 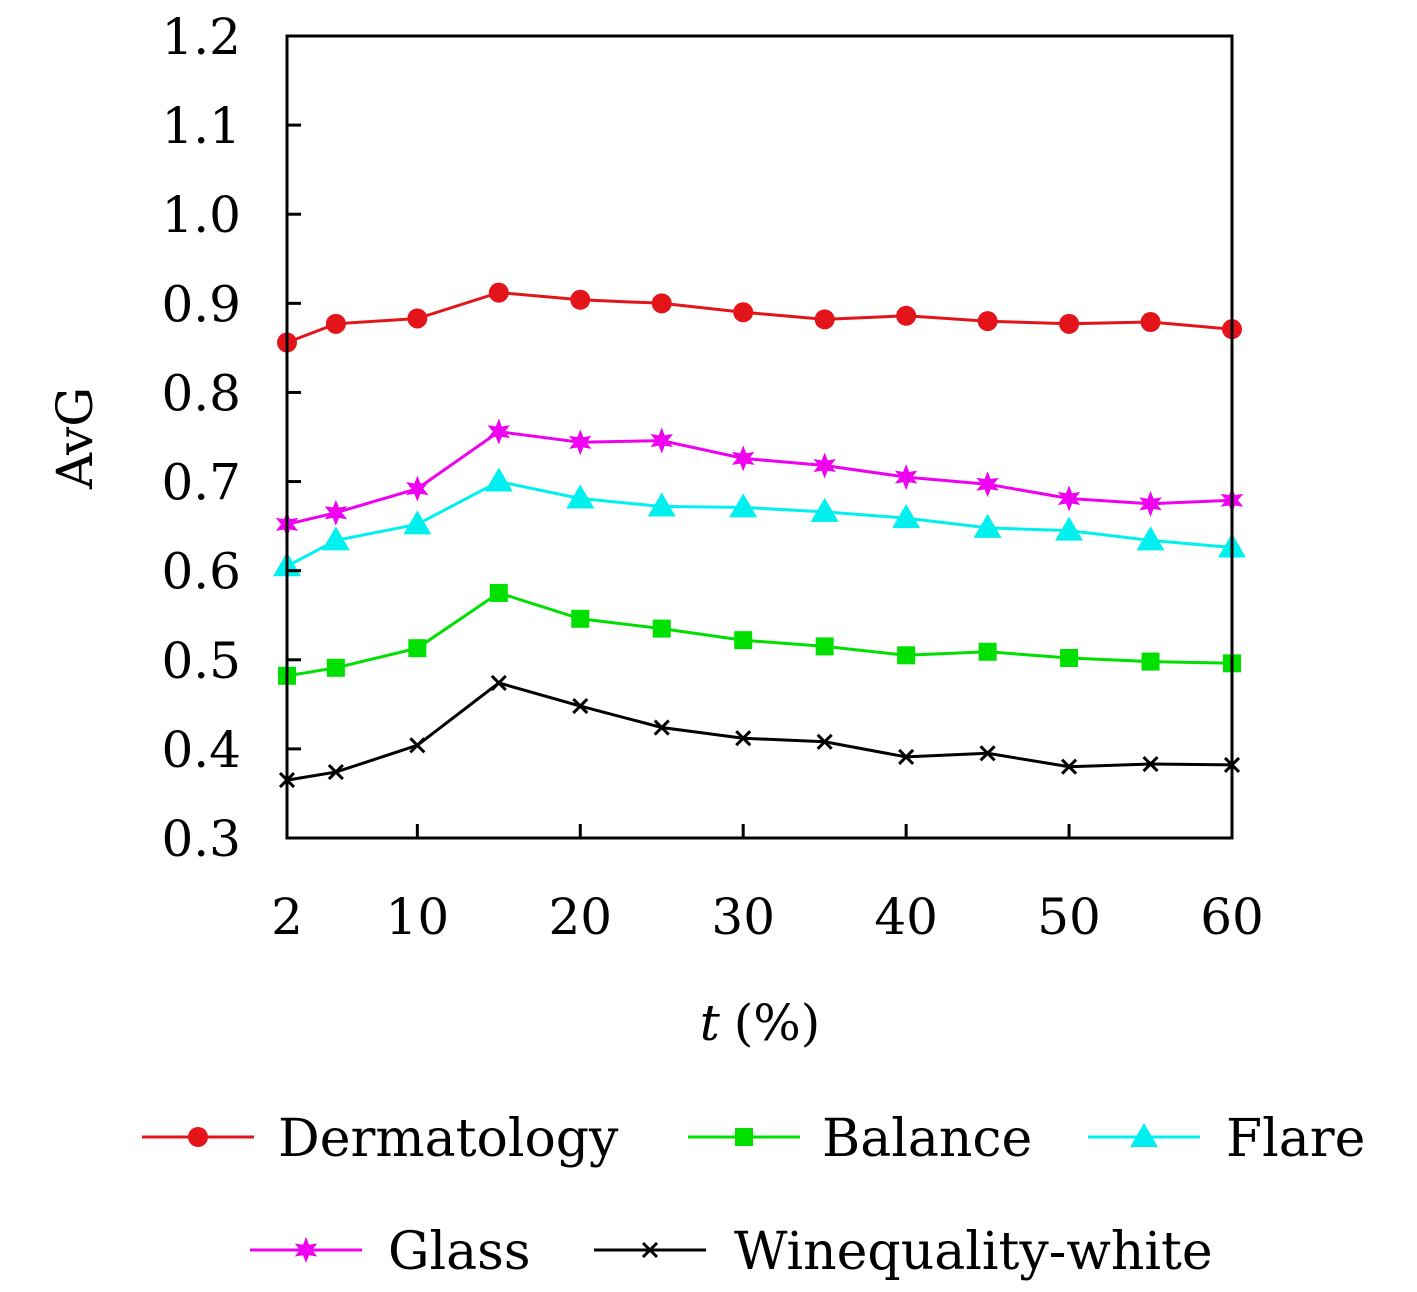 I want to click on series-dermatology, so click(x=759, y=317).